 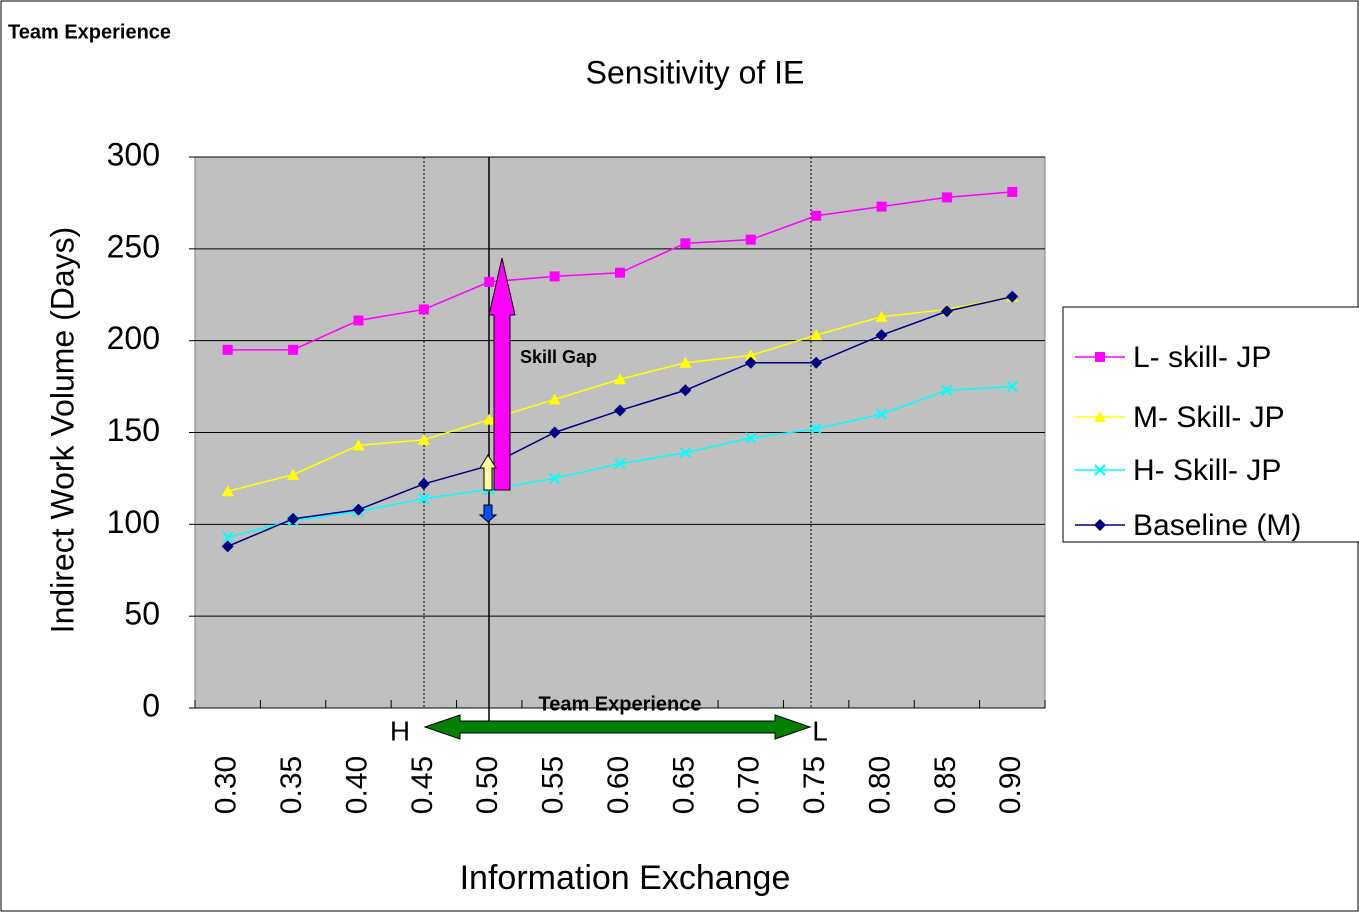 What do you see at coordinates (553, 785) in the screenshot?
I see `x-tick-label: 0.55` at bounding box center [553, 785].